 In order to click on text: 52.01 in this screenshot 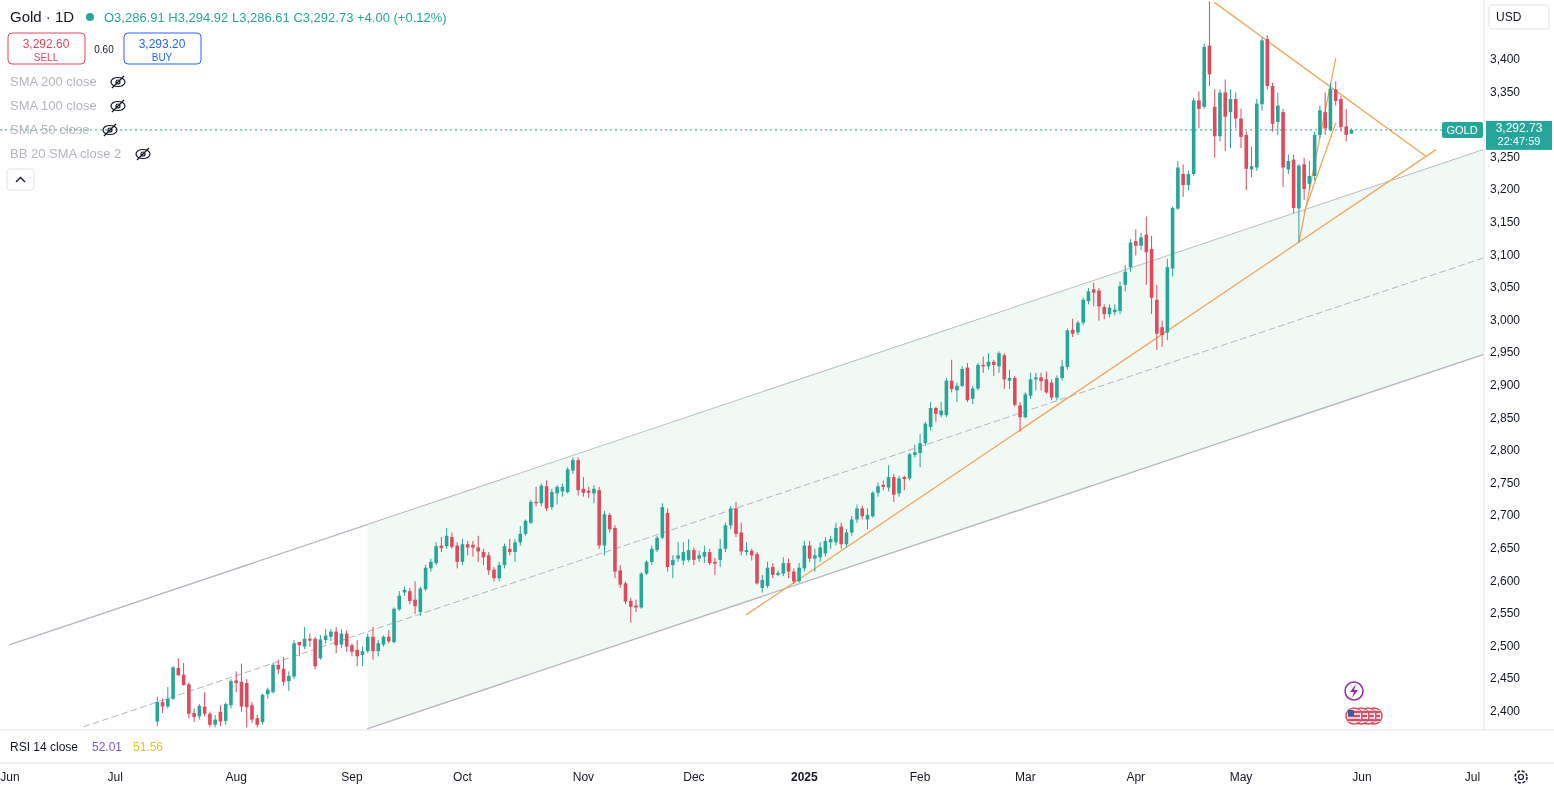, I will do `click(107, 747)`.